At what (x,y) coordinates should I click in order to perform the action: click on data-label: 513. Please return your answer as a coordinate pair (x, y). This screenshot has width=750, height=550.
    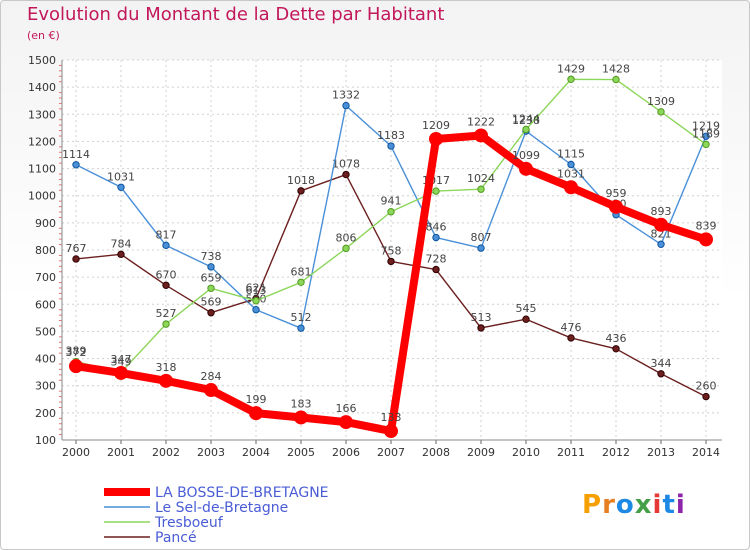
    Looking at the image, I should click on (481, 317).